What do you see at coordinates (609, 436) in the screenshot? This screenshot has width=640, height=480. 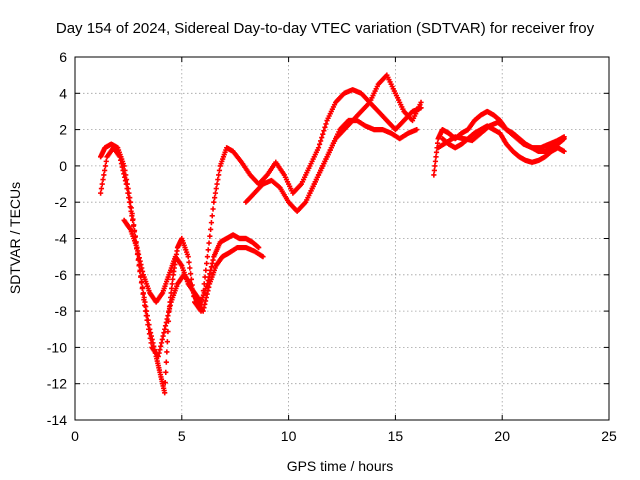 I see `x-tick-label: 25` at bounding box center [609, 436].